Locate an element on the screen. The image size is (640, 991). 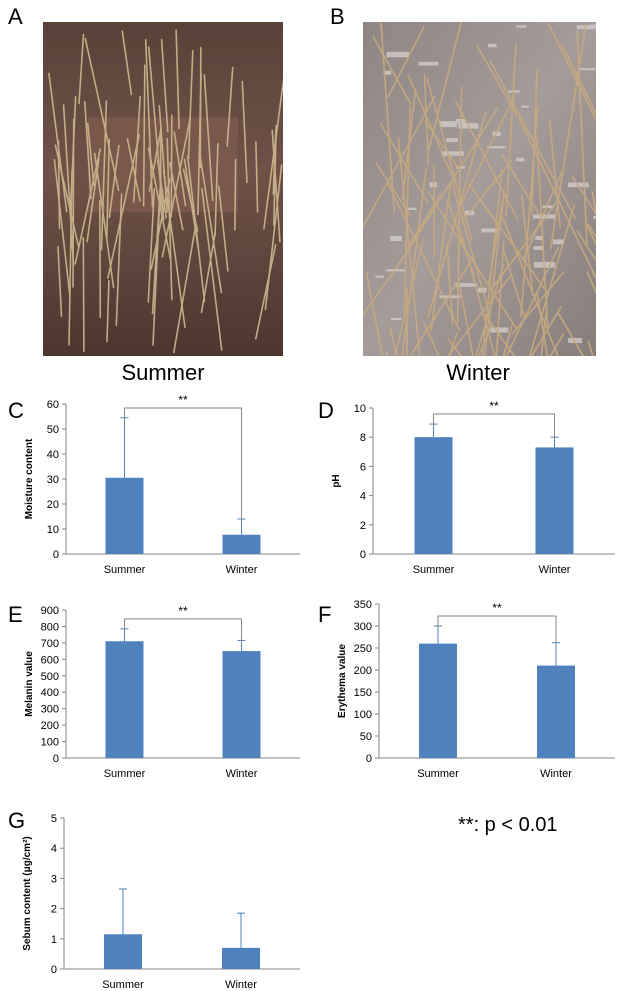
y-tick-label: 100 is located at coordinates (363, 715).